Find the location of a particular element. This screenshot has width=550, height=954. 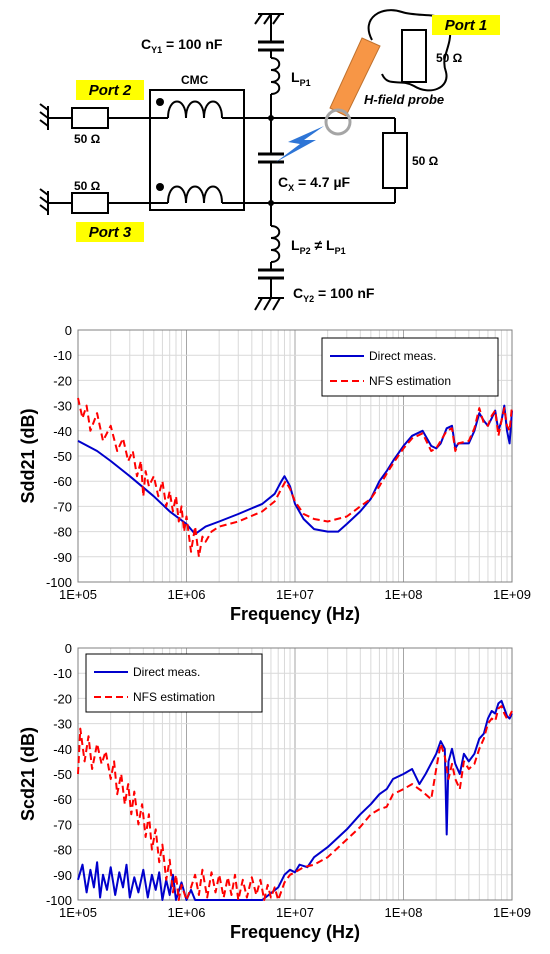

port1-resistor-label: 50 Ω is located at coordinates (449, 58).